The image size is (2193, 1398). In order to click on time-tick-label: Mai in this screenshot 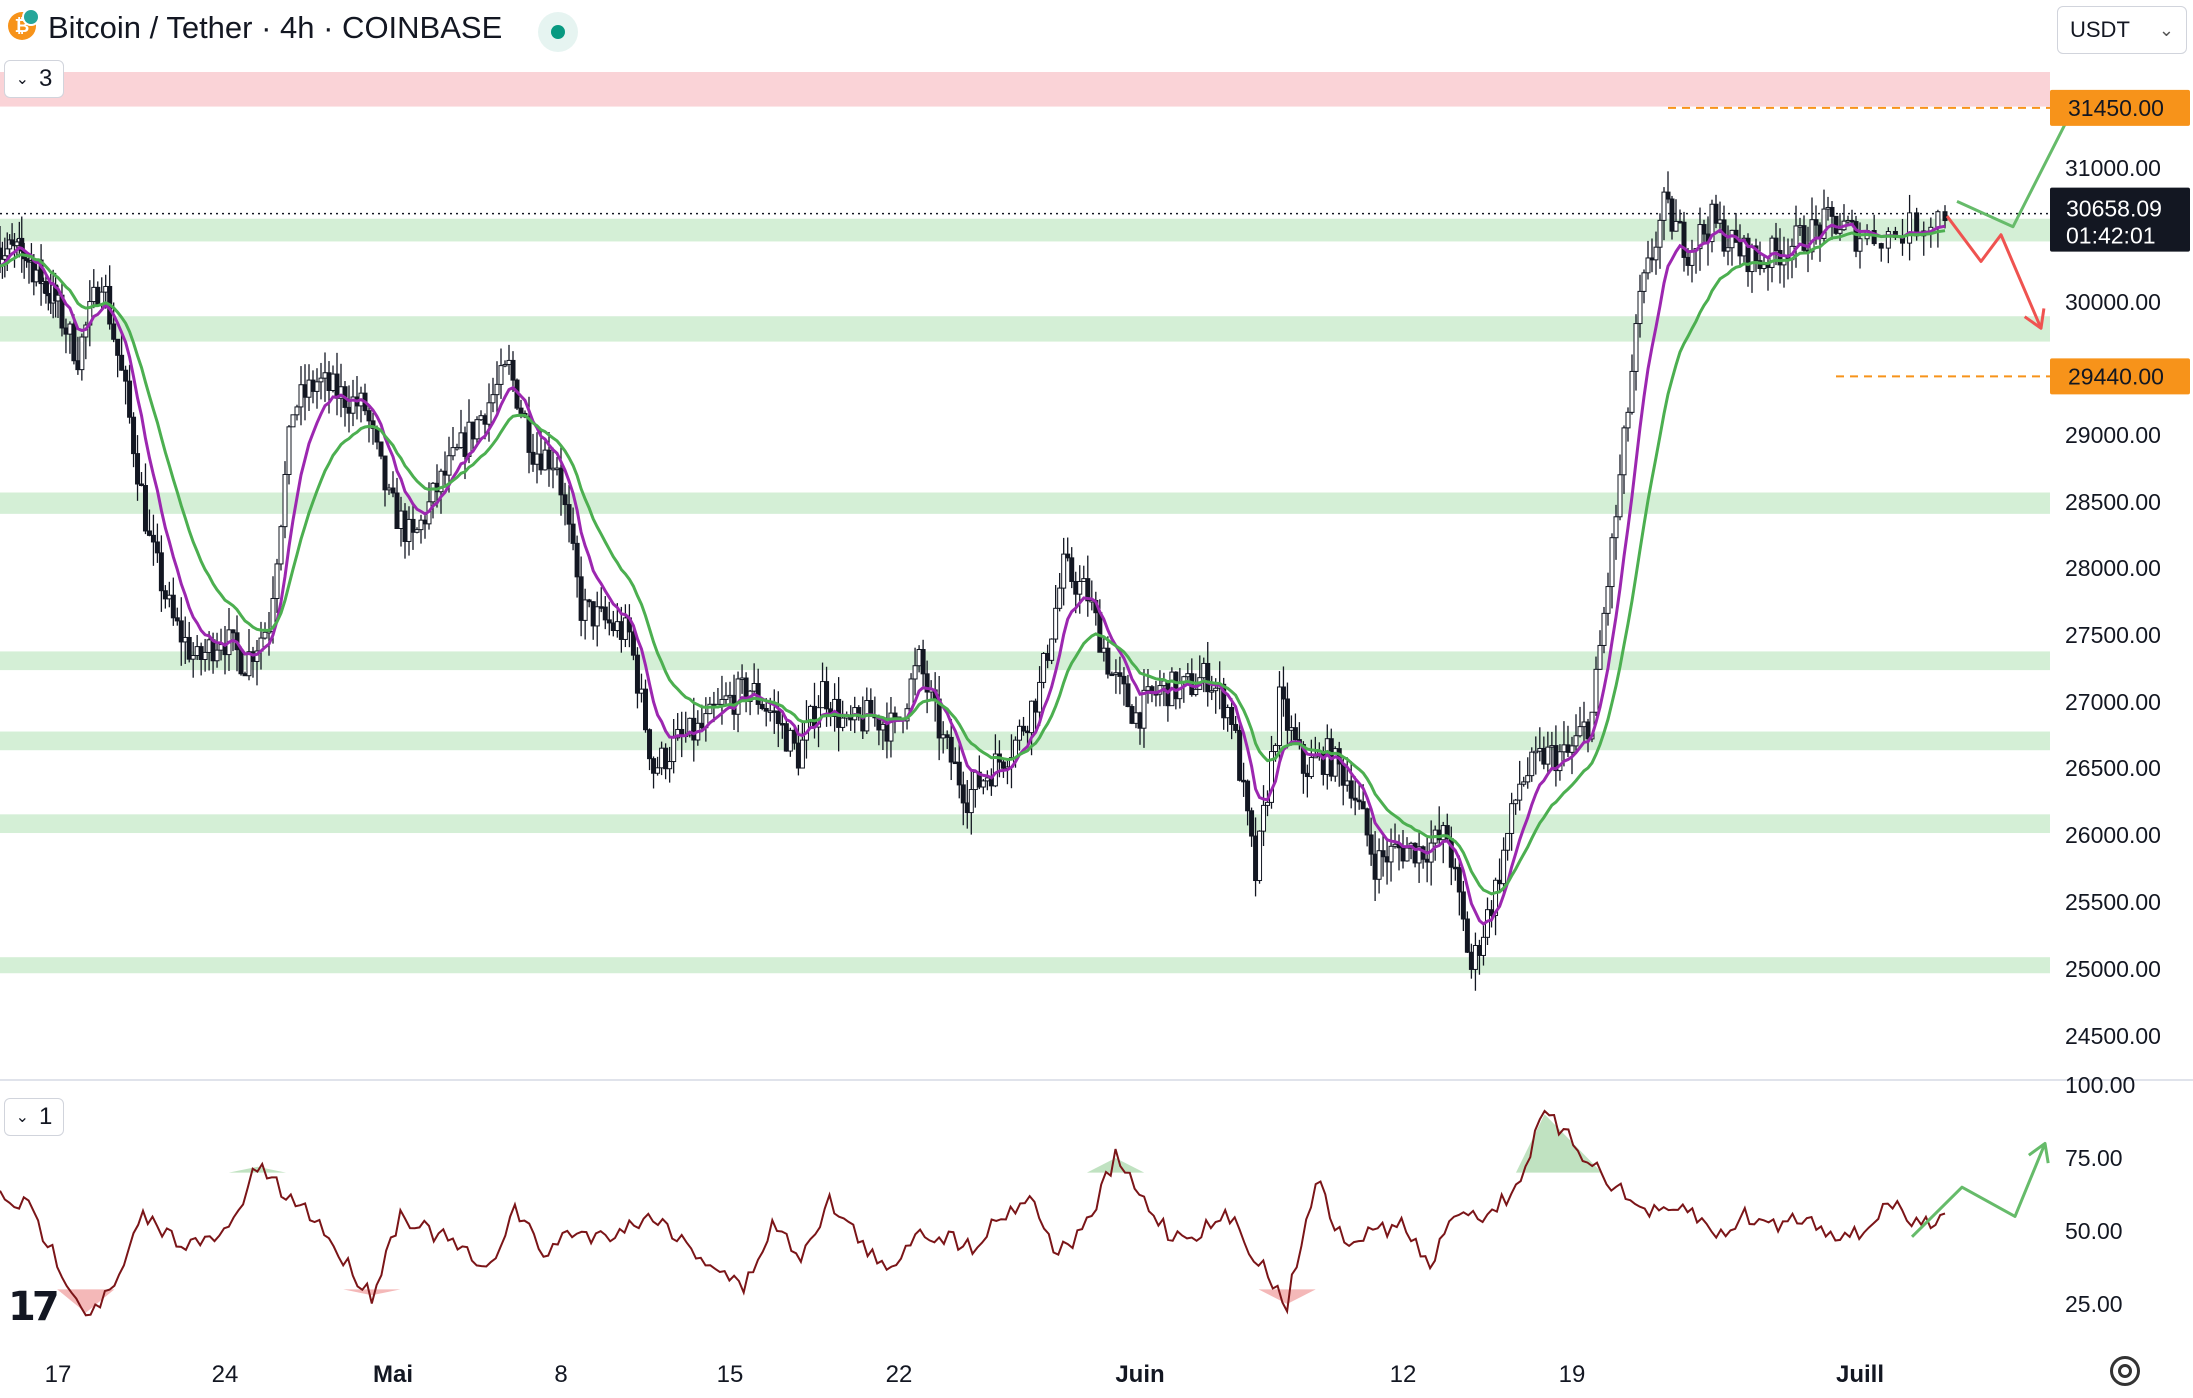, I will do `click(393, 1374)`.